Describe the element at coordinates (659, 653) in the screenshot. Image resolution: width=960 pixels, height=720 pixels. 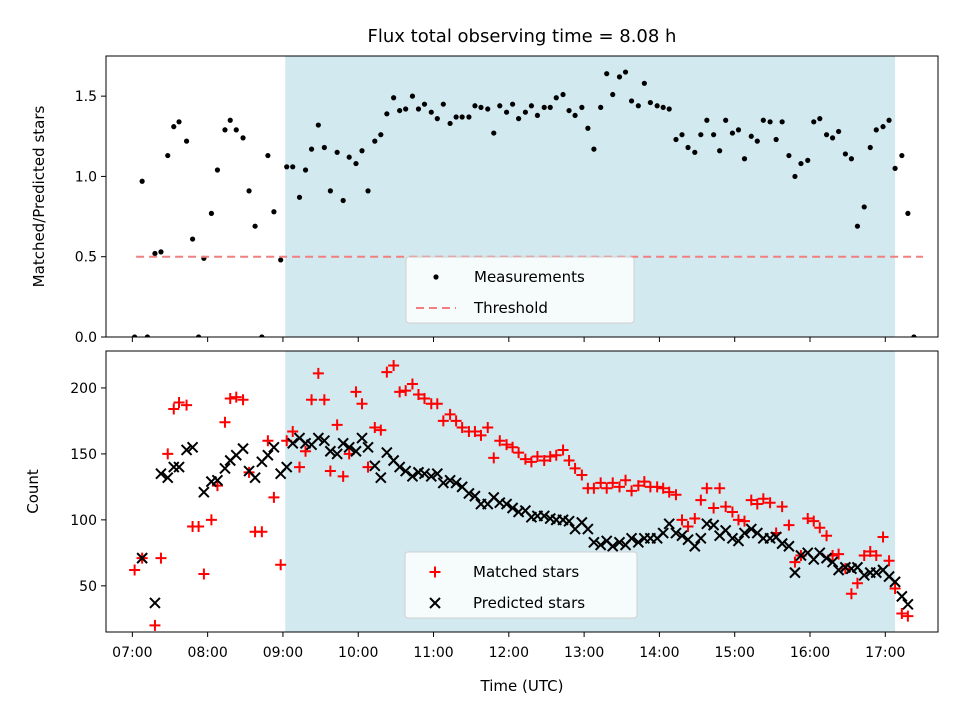
I see `x-tick-label: 14:00` at that location.